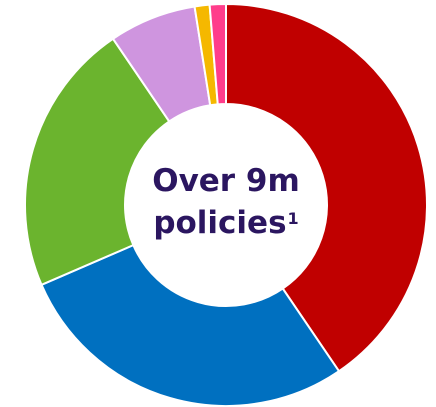 This screenshot has height=407, width=436. What do you see at coordinates (226, 181) in the screenshot?
I see `center-label-line1: Over 9m` at bounding box center [226, 181].